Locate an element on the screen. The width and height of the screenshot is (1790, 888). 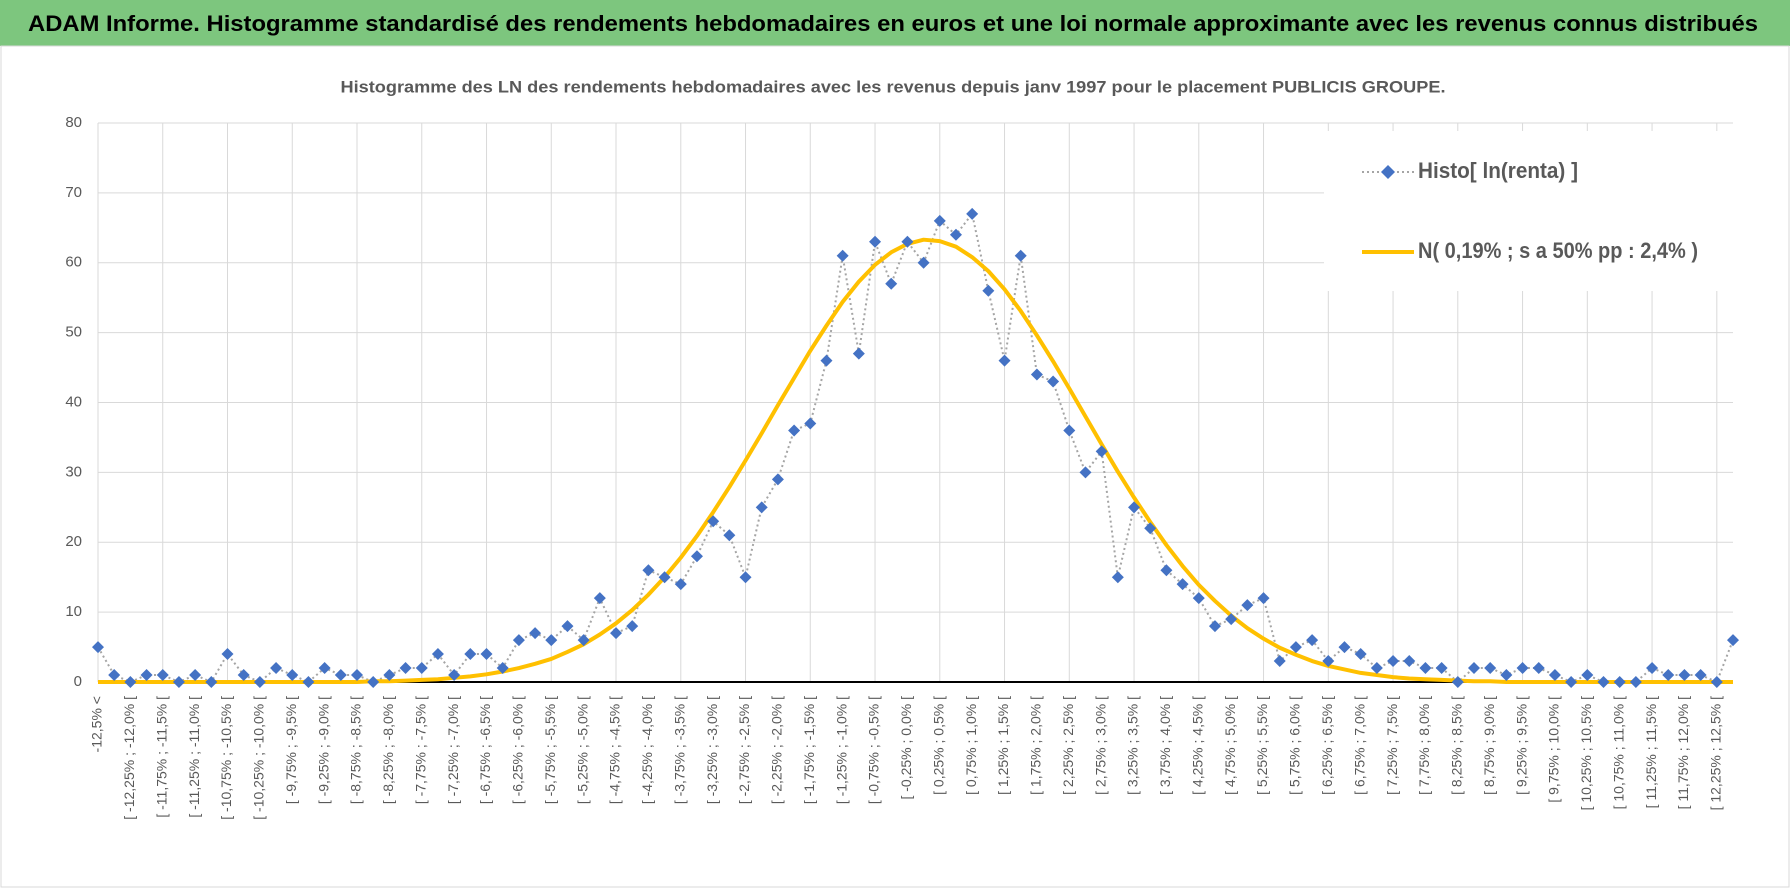
y-tick-label: 80 is located at coordinates (73, 122).